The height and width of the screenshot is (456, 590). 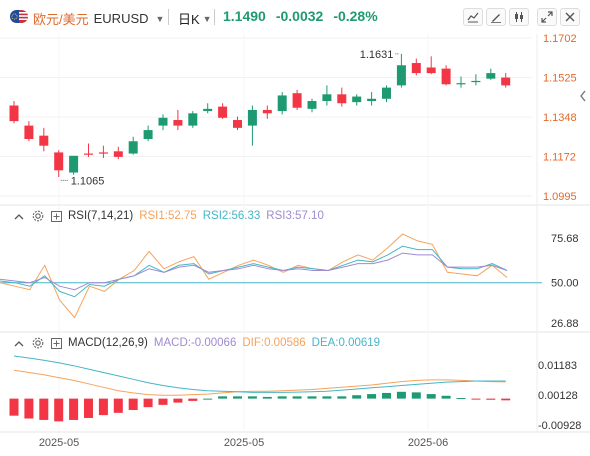 What do you see at coordinates (346, 343) in the screenshot?
I see `dea-value: DEA:0.00619` at bounding box center [346, 343].